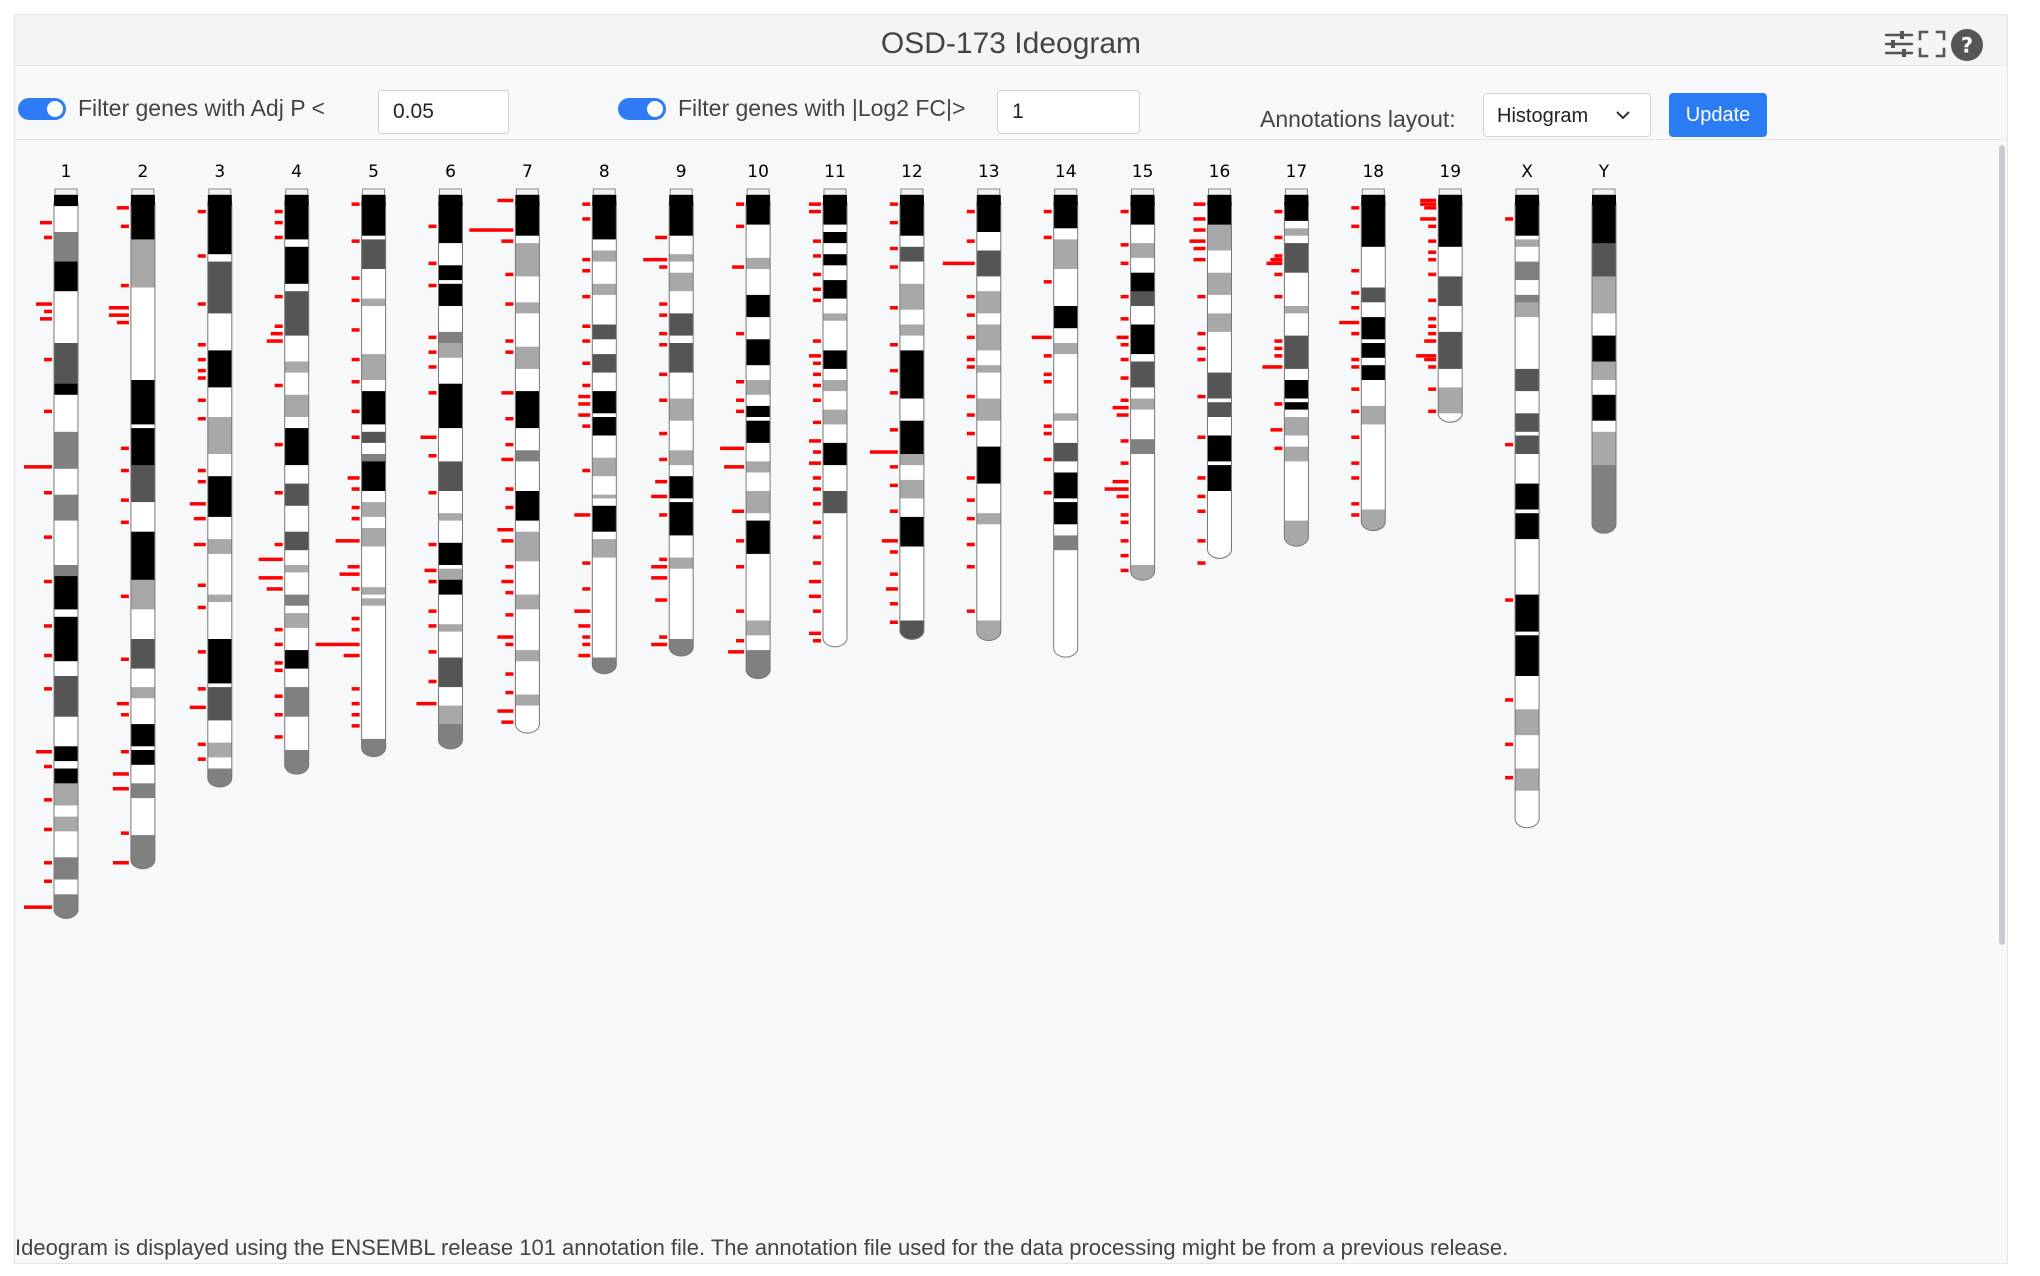 This screenshot has width=2040, height=1276. Describe the element at coordinates (642, 109) in the screenshot. I see `log2fc-filter-toggle` at that location.